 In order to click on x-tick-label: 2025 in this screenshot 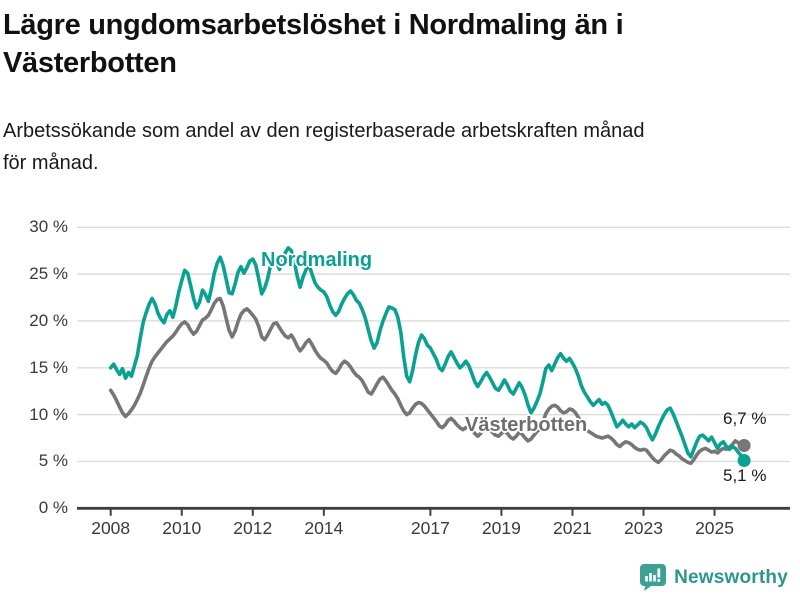, I will do `click(714, 528)`.